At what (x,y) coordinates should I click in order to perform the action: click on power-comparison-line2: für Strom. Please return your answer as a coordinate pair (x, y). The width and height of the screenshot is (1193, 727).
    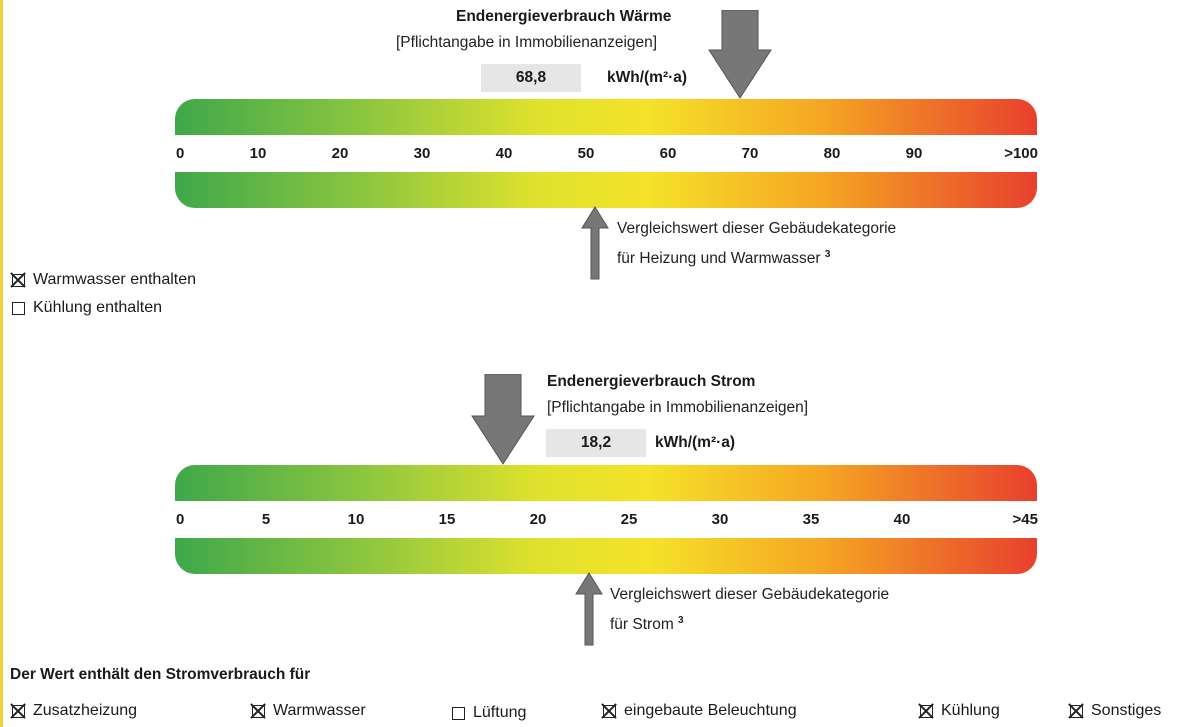
    Looking at the image, I should click on (642, 624).